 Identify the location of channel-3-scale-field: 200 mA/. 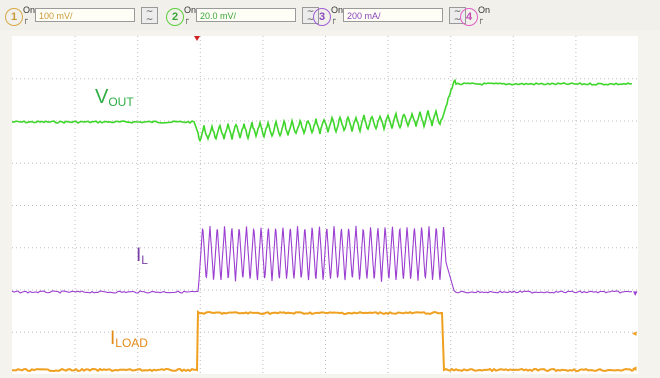
(393, 15).